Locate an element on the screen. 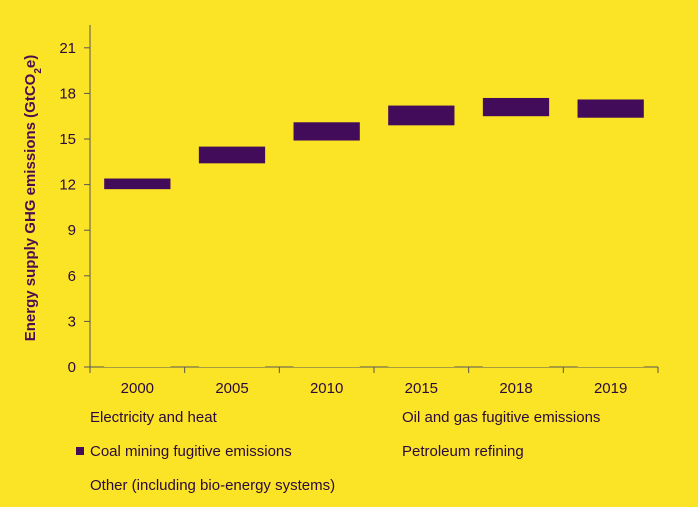  y-axis-title: Energy supply GHG emissions (GtCO2e) is located at coordinates (33, 198).